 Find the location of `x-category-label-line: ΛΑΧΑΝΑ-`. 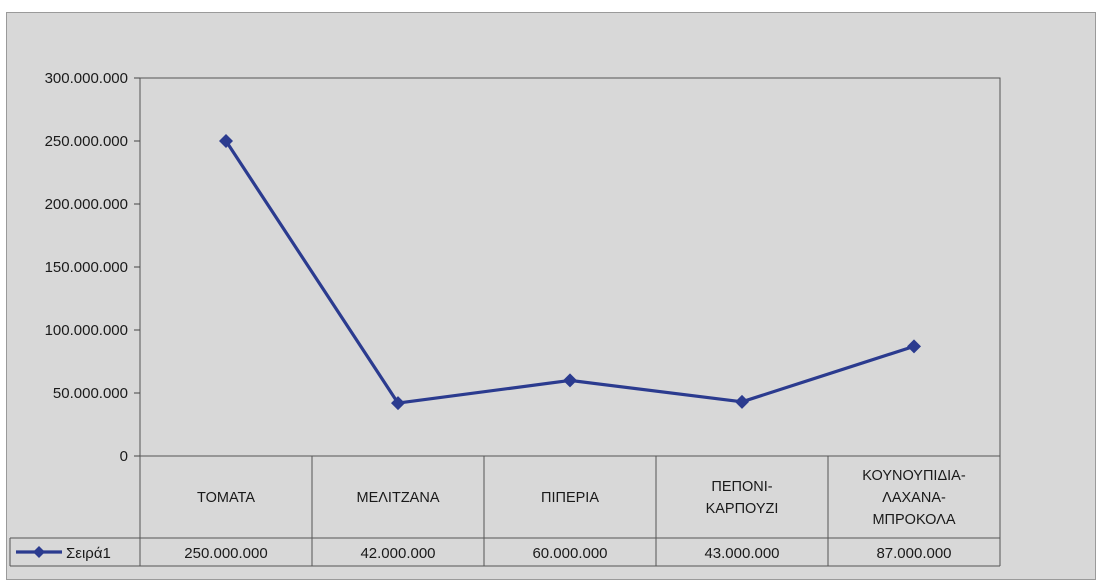

x-category-label-line: ΛΑΧΑΝΑ- is located at coordinates (914, 498).